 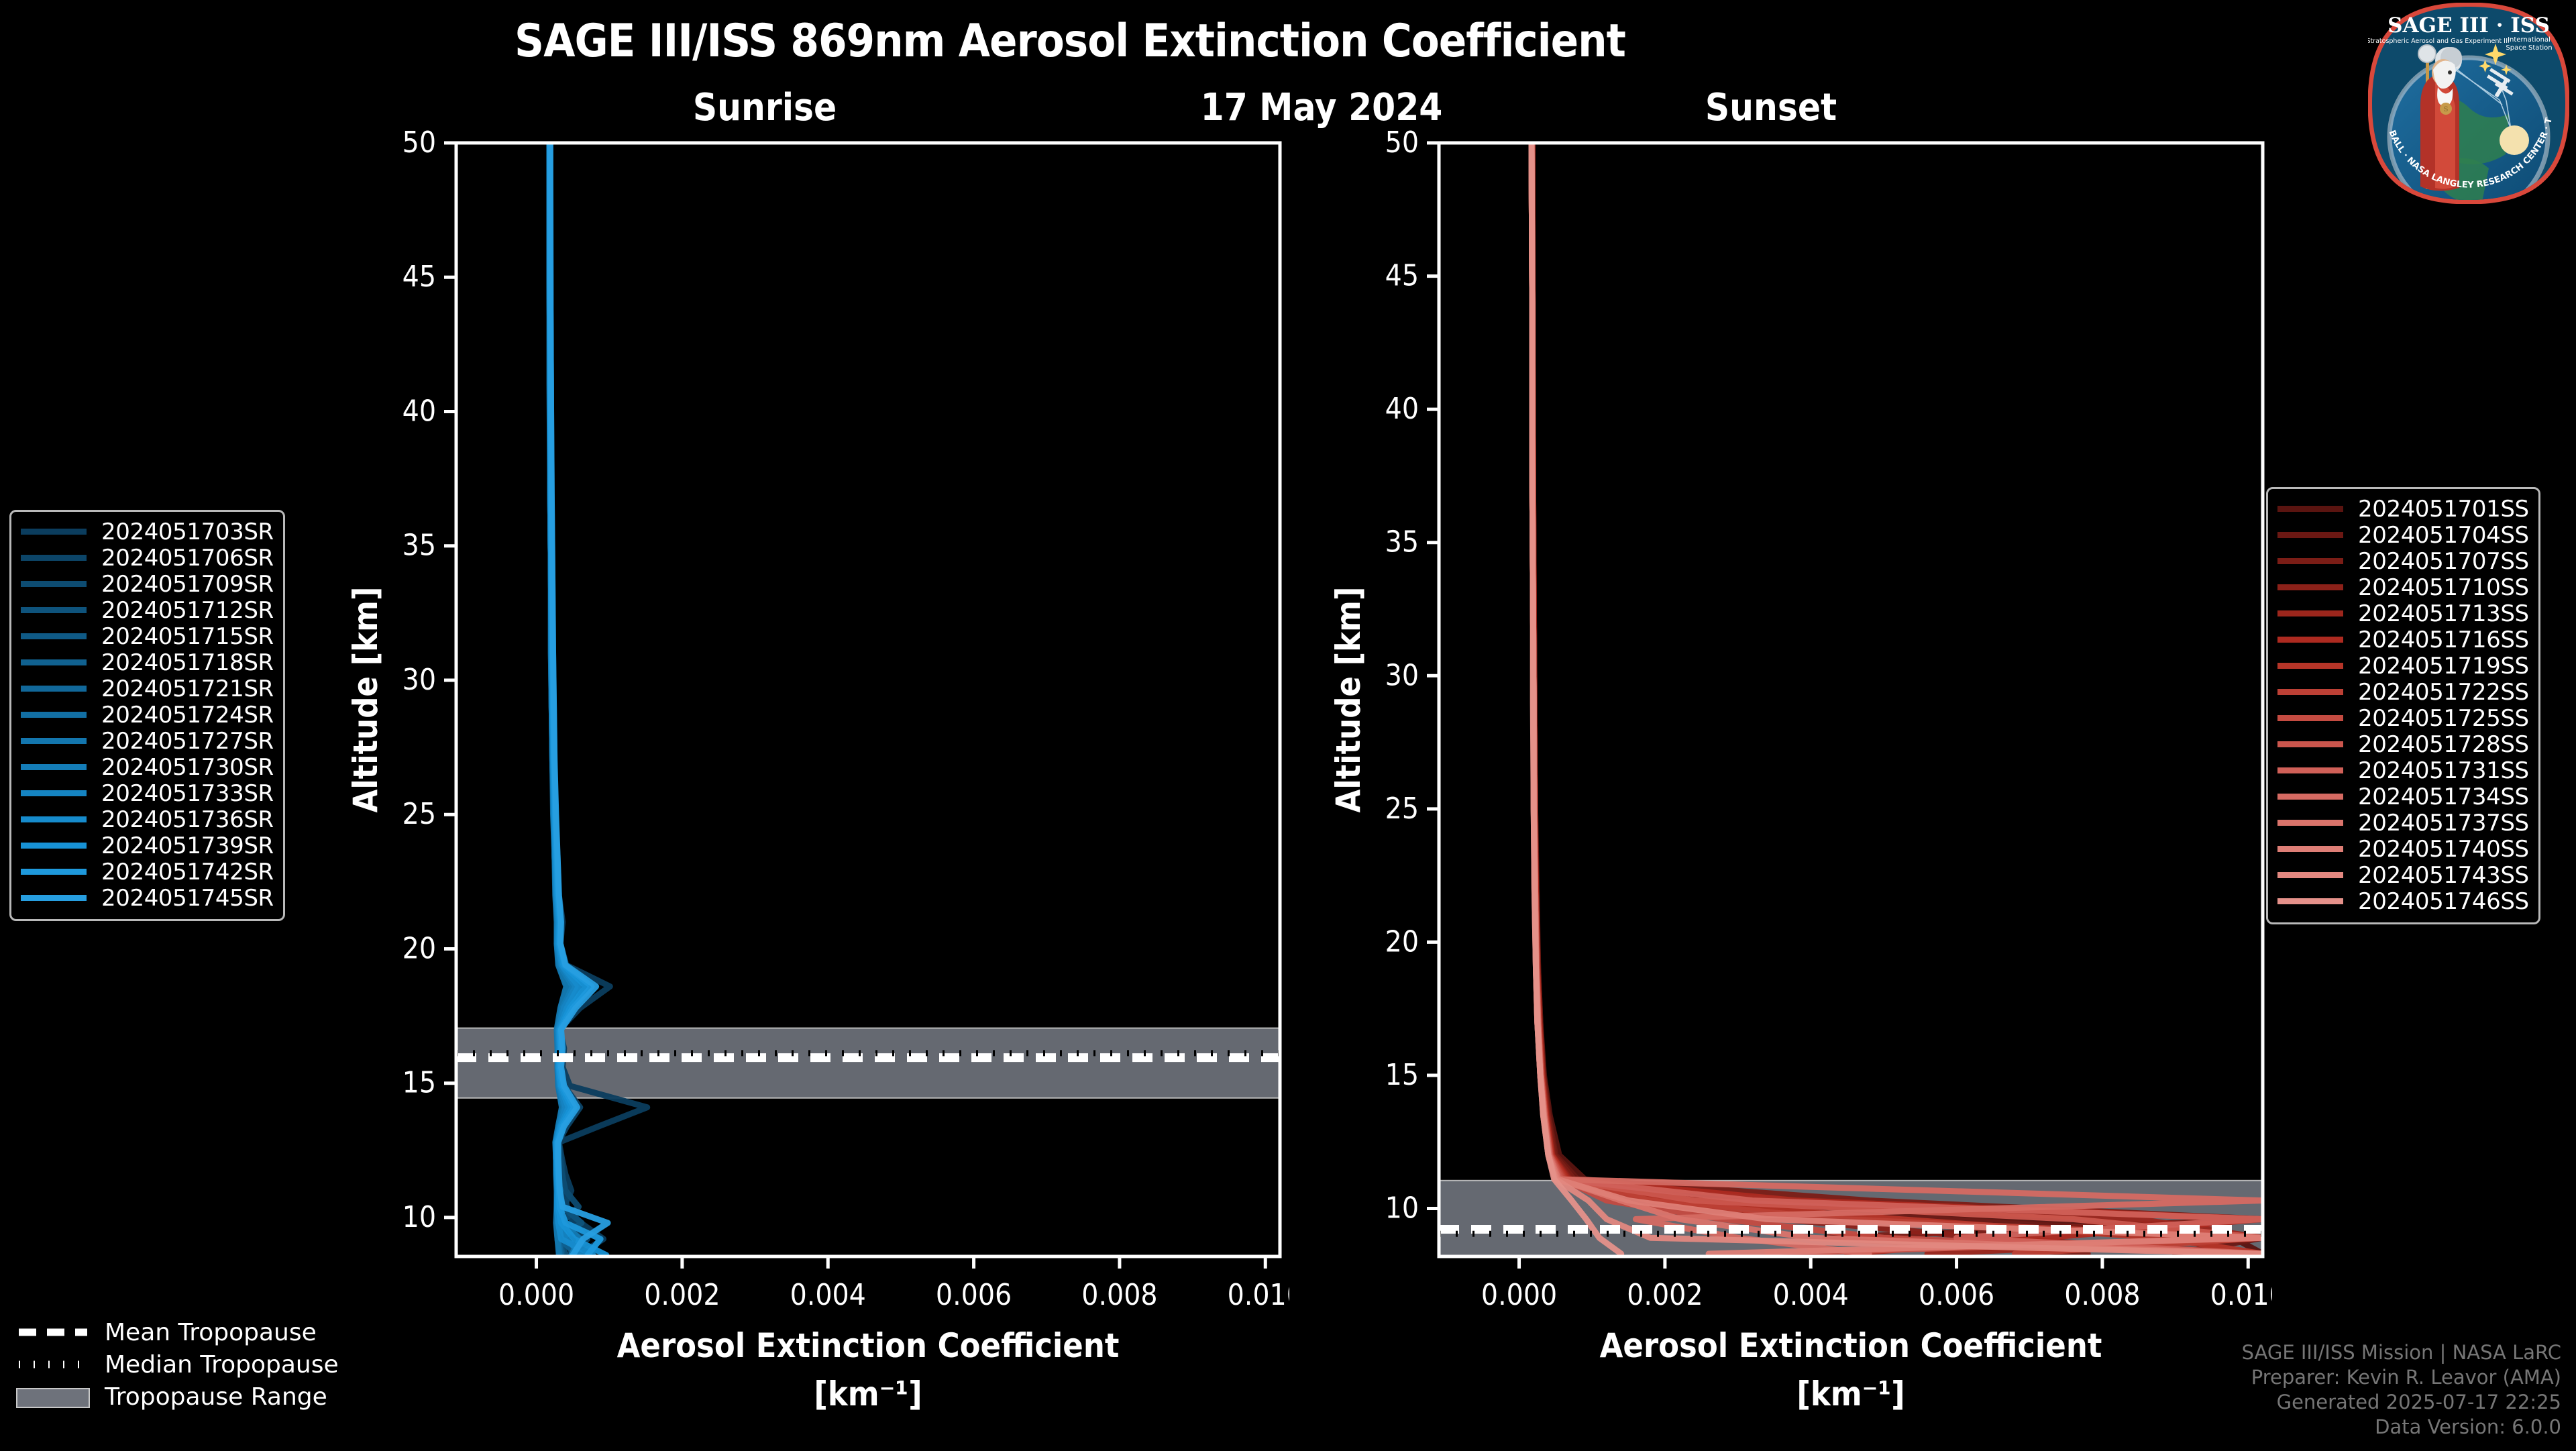 I want to click on legend-item: 2024051746SS, so click(x=2403, y=901).